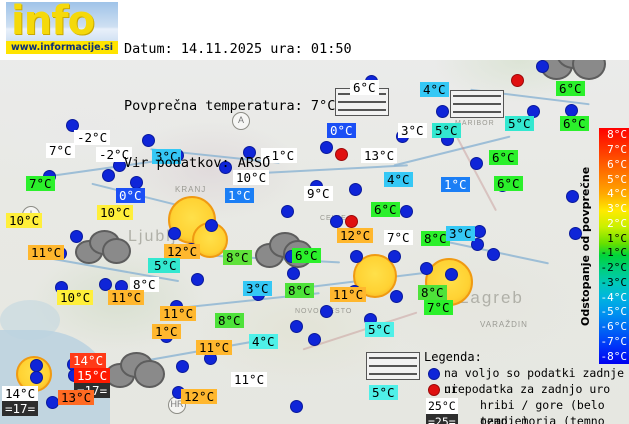 This screenshot has height=424, width=629. I want to click on fog-line, so click(362, 110).